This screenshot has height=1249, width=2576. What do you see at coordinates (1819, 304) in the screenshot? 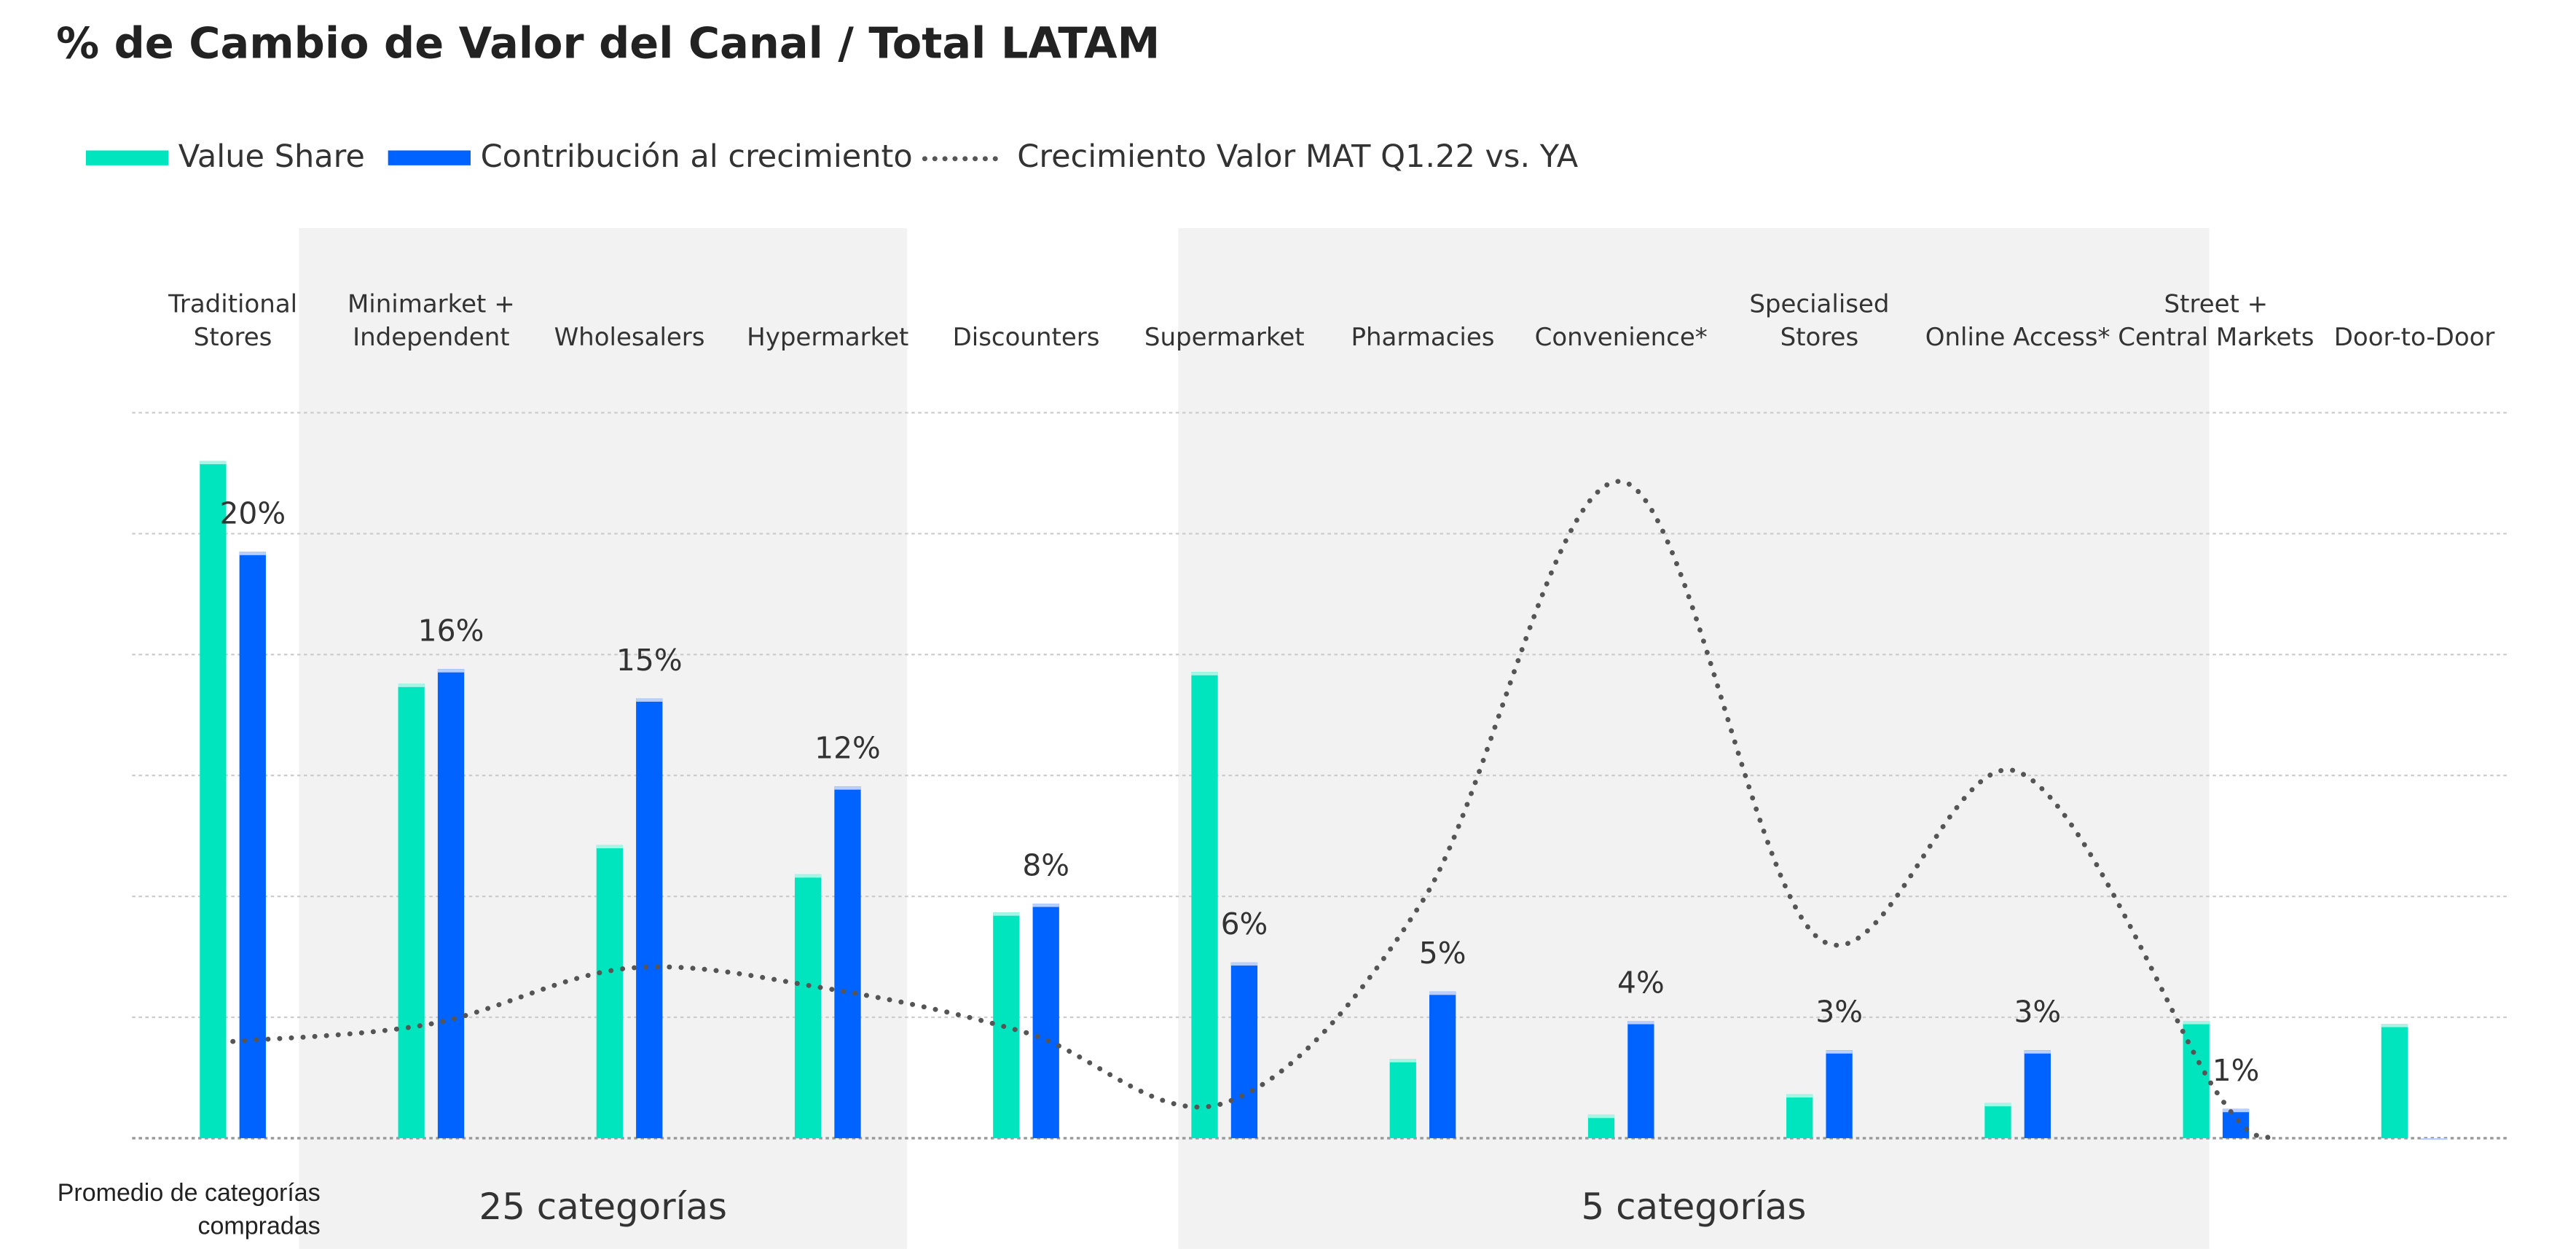
I see `category-label: Specialised` at bounding box center [1819, 304].